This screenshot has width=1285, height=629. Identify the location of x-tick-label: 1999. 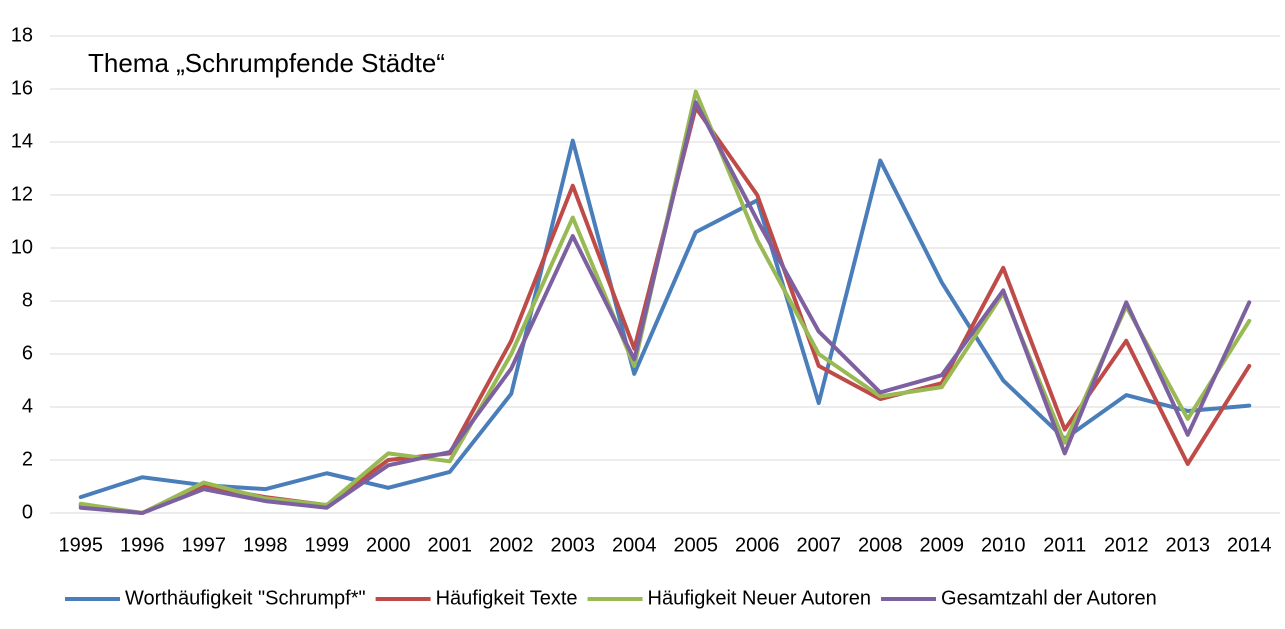
(327, 545).